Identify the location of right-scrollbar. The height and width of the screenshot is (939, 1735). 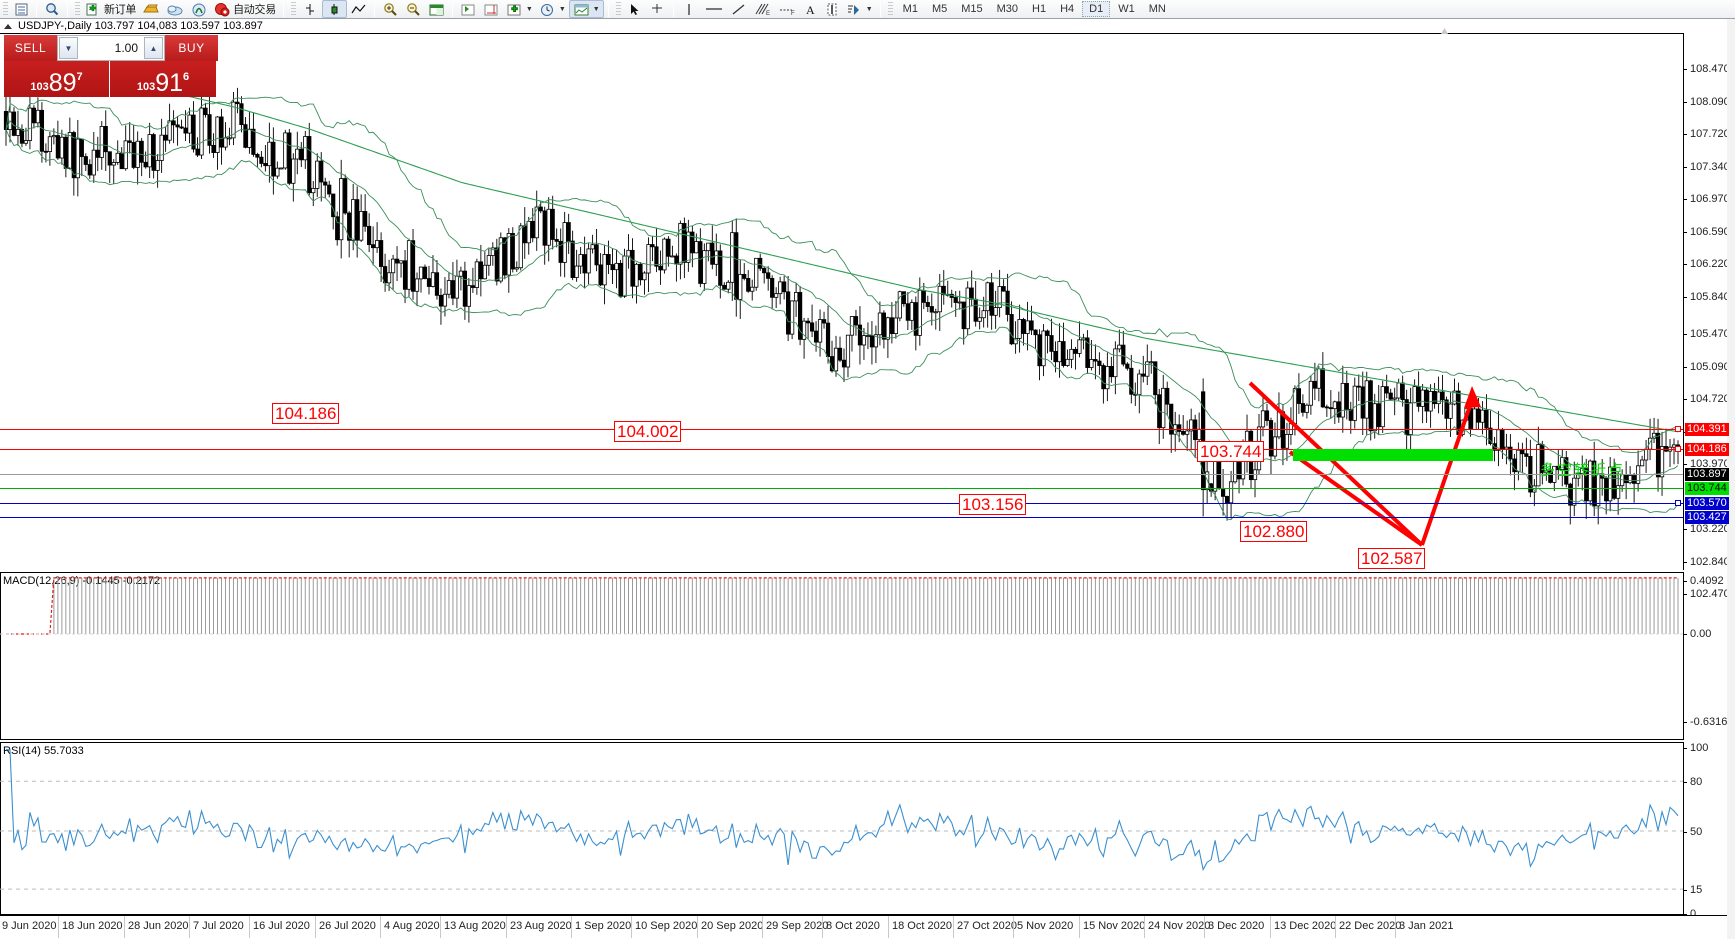
(1731, 479).